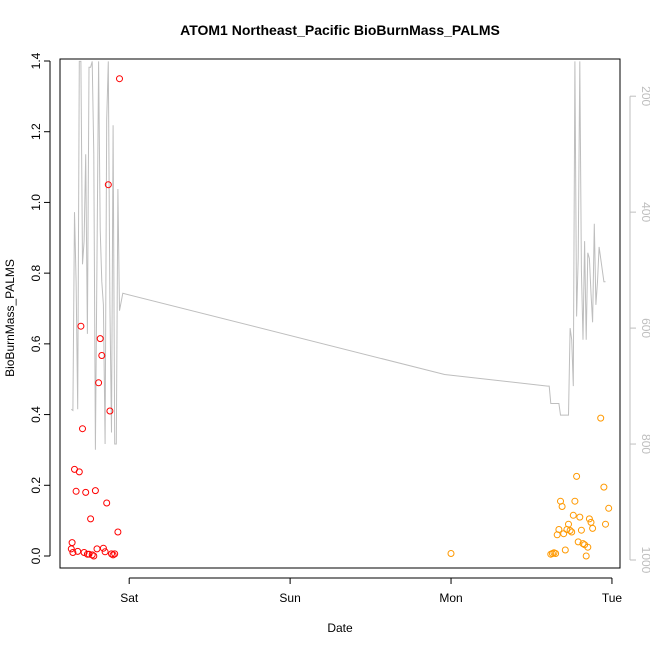 This screenshot has width=650, height=655. I want to click on y-tick-label-1: 0.0, so click(36, 555).